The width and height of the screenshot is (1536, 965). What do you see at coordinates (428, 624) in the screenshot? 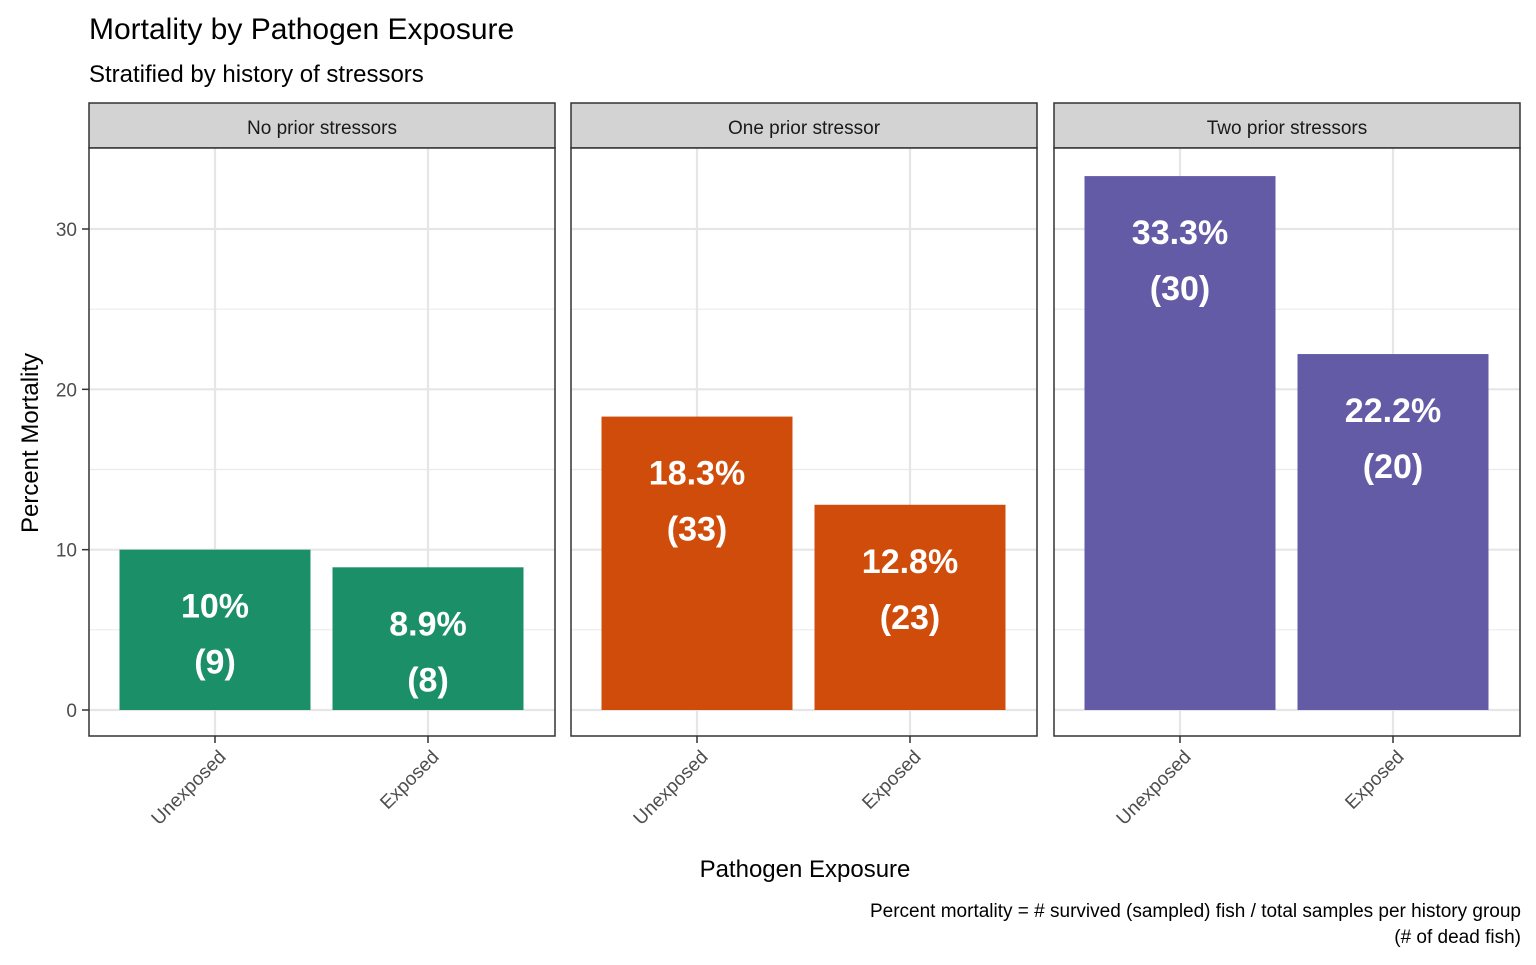
I see `bar-percent-label: 8.9%` at bounding box center [428, 624].